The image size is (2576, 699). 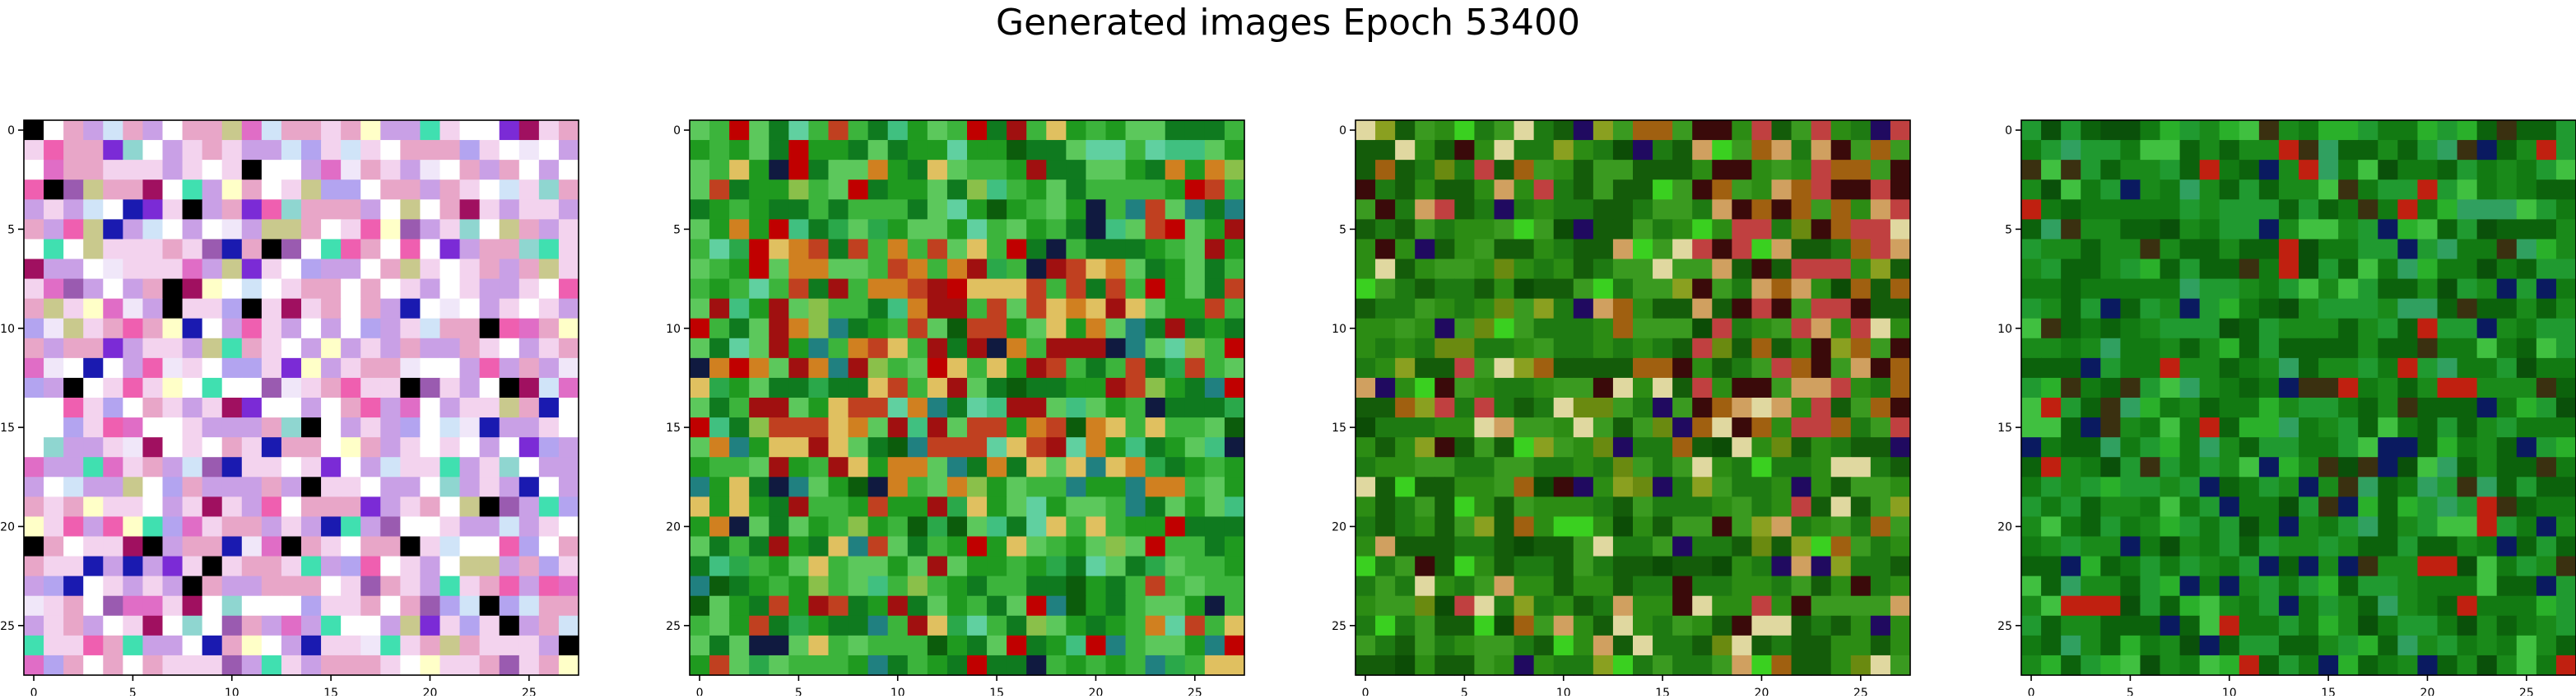 I want to click on y-tick-label: 10, so click(x=2004, y=329).